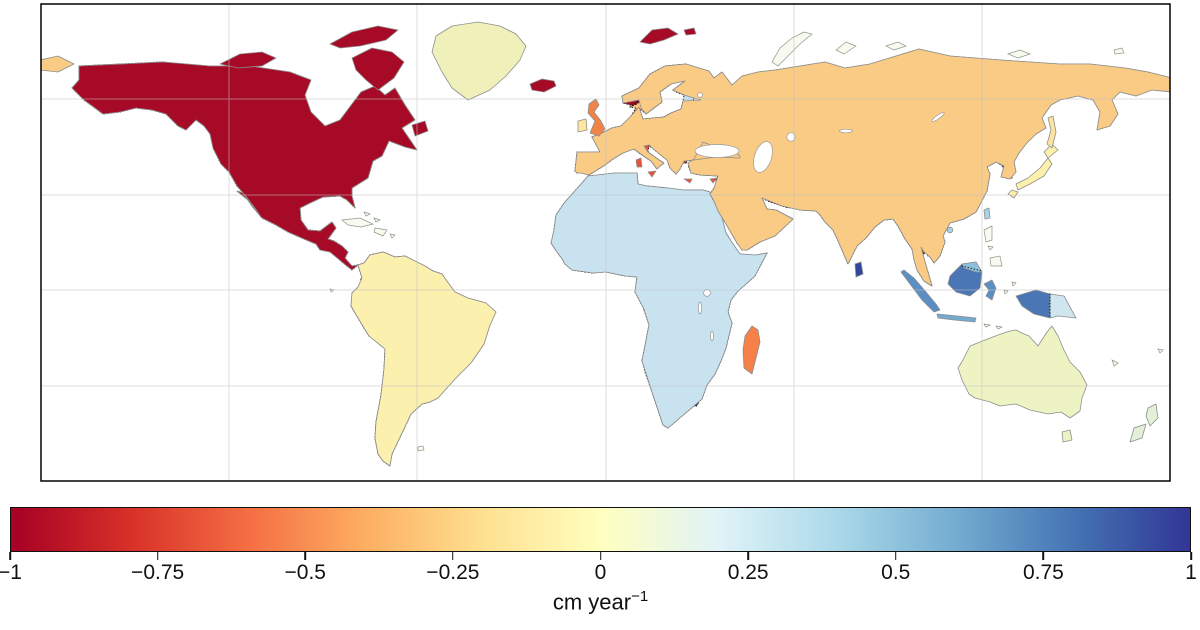 The width and height of the screenshot is (1200, 630). What do you see at coordinates (1051, 132) in the screenshot?
I see `island-sakhalin` at bounding box center [1051, 132].